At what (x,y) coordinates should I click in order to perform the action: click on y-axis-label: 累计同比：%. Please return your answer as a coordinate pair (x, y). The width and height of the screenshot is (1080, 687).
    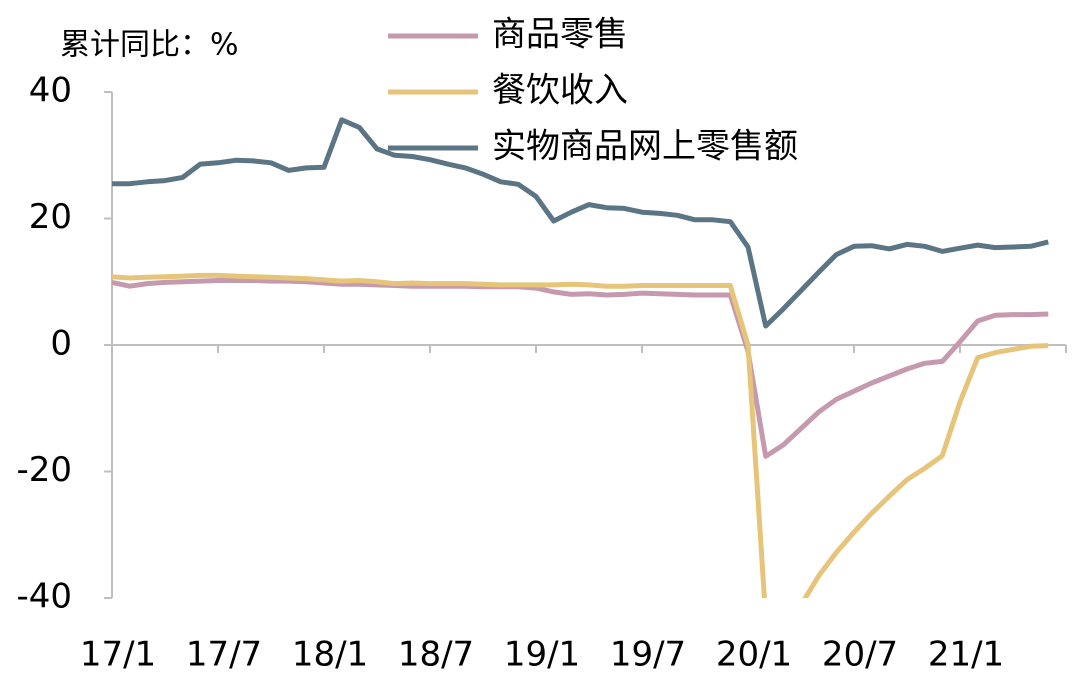
    Looking at the image, I should click on (149, 45).